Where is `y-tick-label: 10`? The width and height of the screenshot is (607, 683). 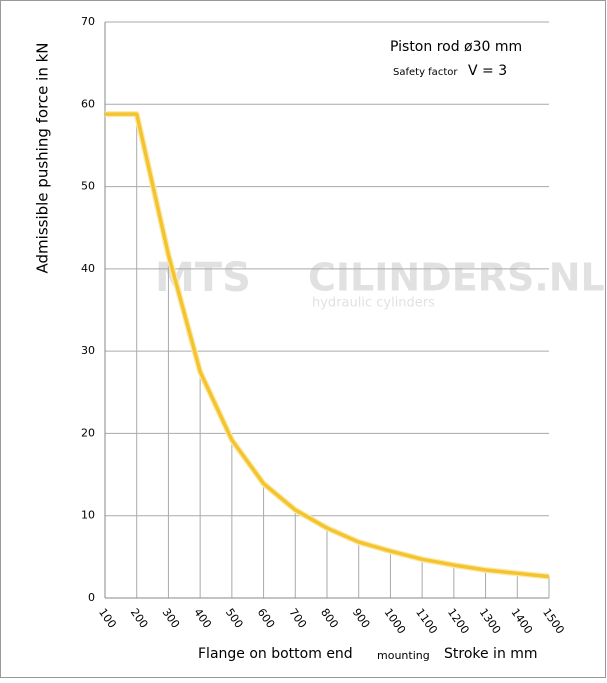 y-tick-label: 10 is located at coordinates (88, 515).